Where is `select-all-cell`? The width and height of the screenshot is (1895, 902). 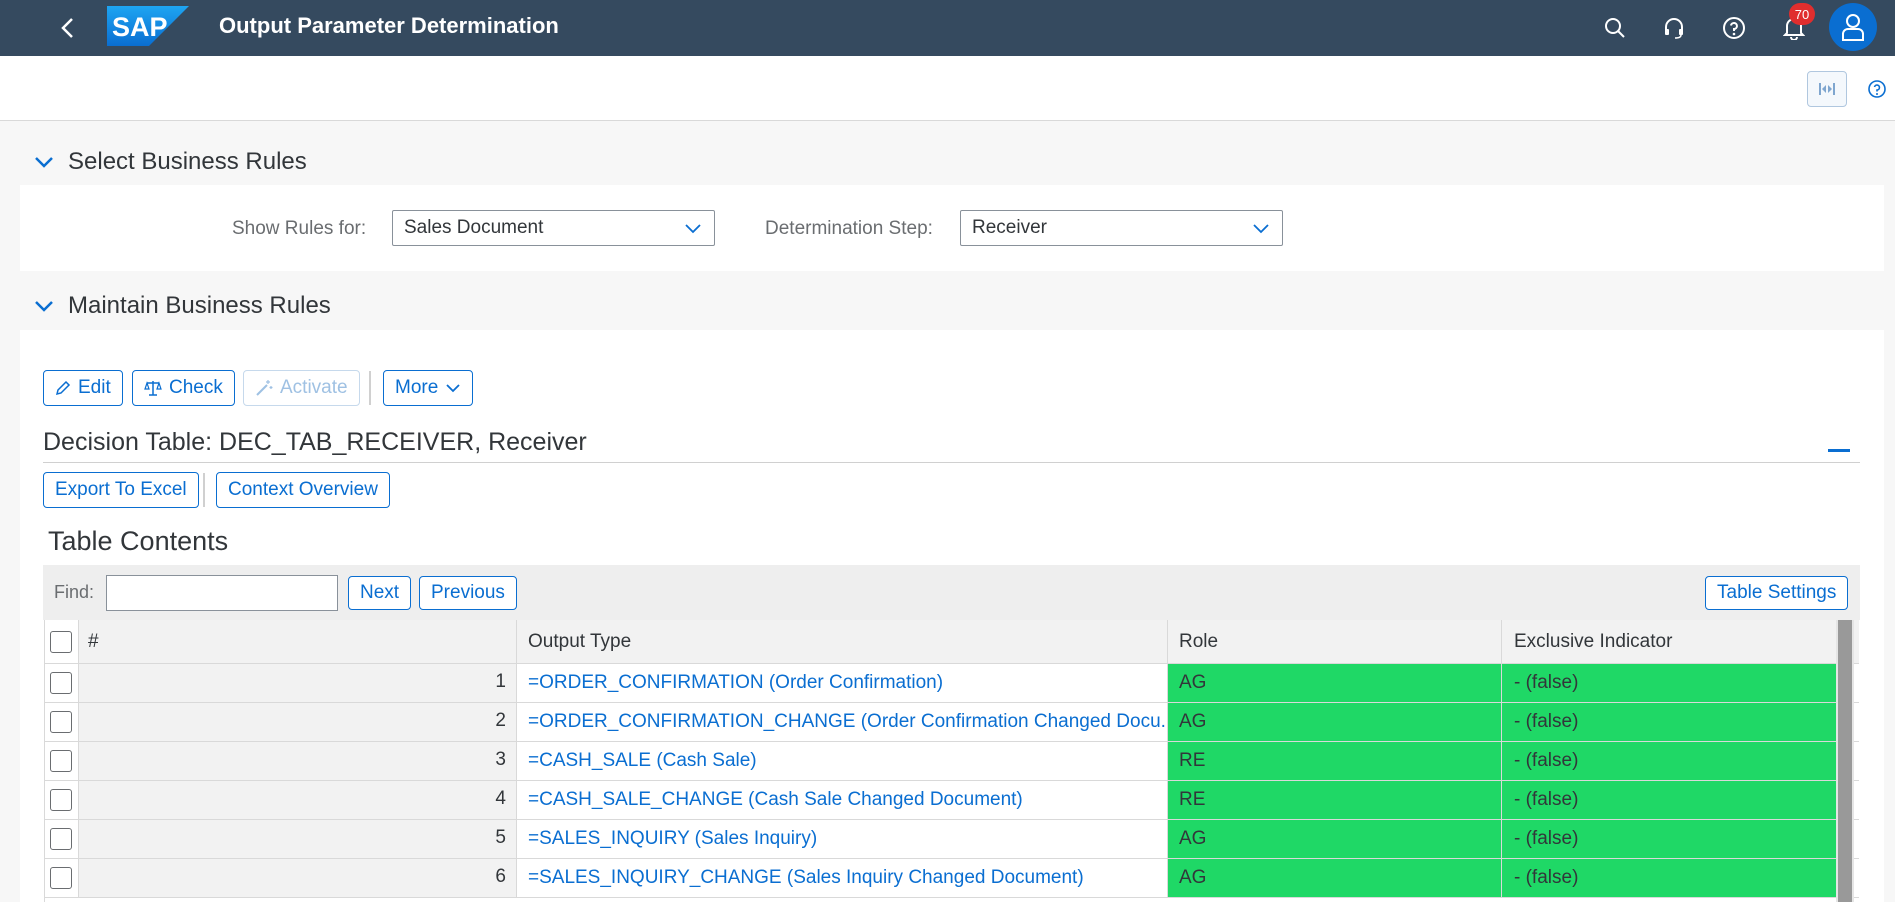 select-all-cell is located at coordinates (62, 641).